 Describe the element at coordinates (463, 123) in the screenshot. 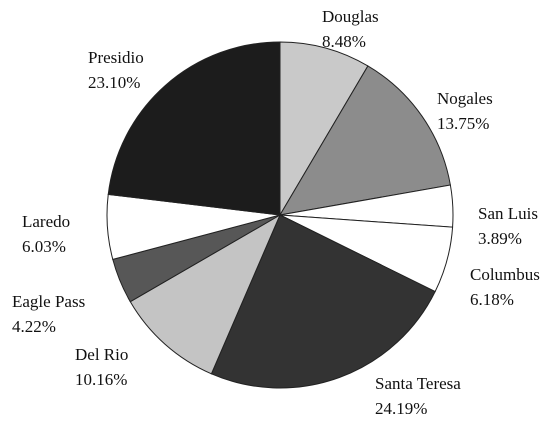

I see `slice-value-label: 13.75%` at that location.